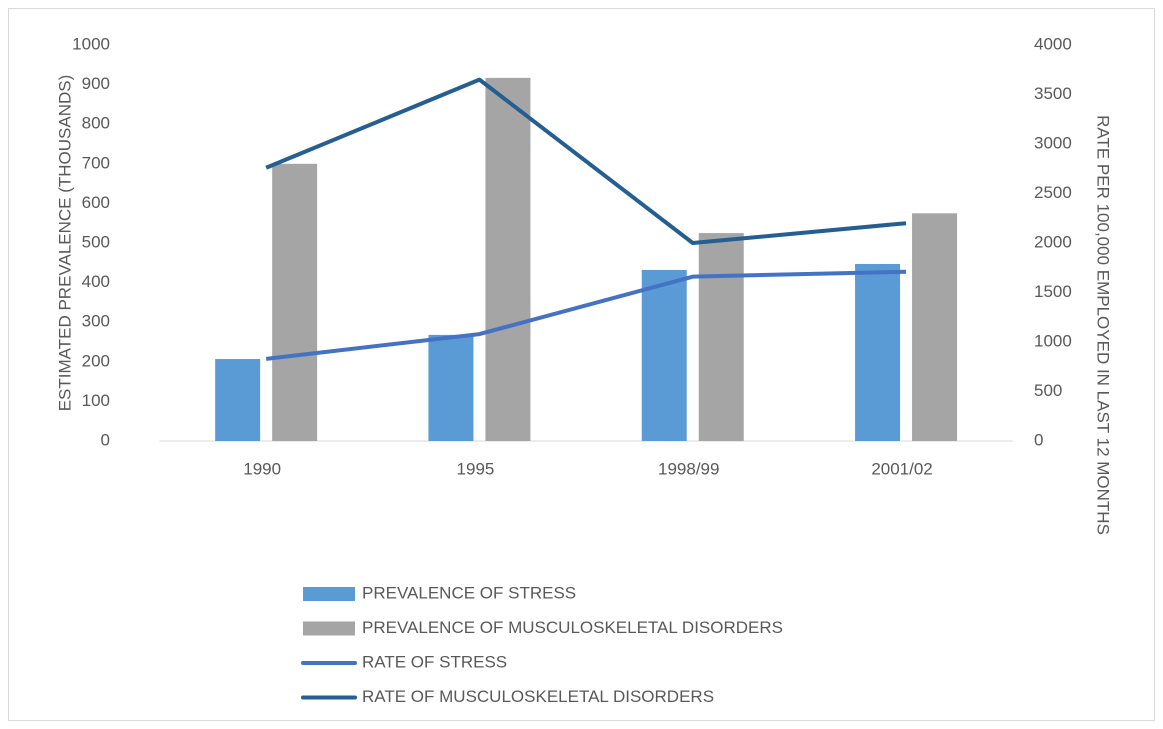 Image resolution: width=1163 pixels, height=729 pixels. Describe the element at coordinates (96, 400) in the screenshot. I see `y-tick-label: 100` at that location.